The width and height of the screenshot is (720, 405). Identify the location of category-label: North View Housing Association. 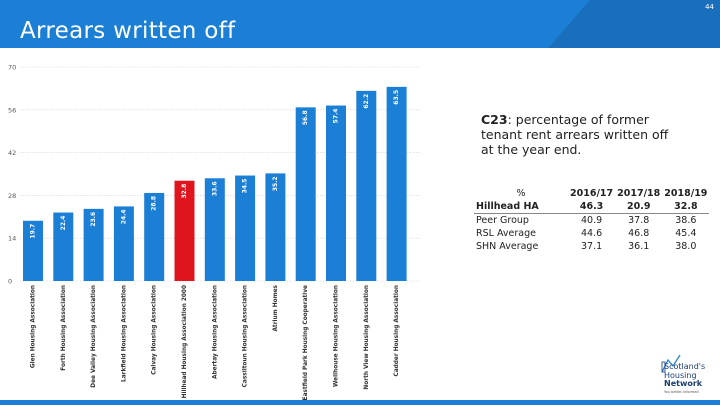
(367, 337).